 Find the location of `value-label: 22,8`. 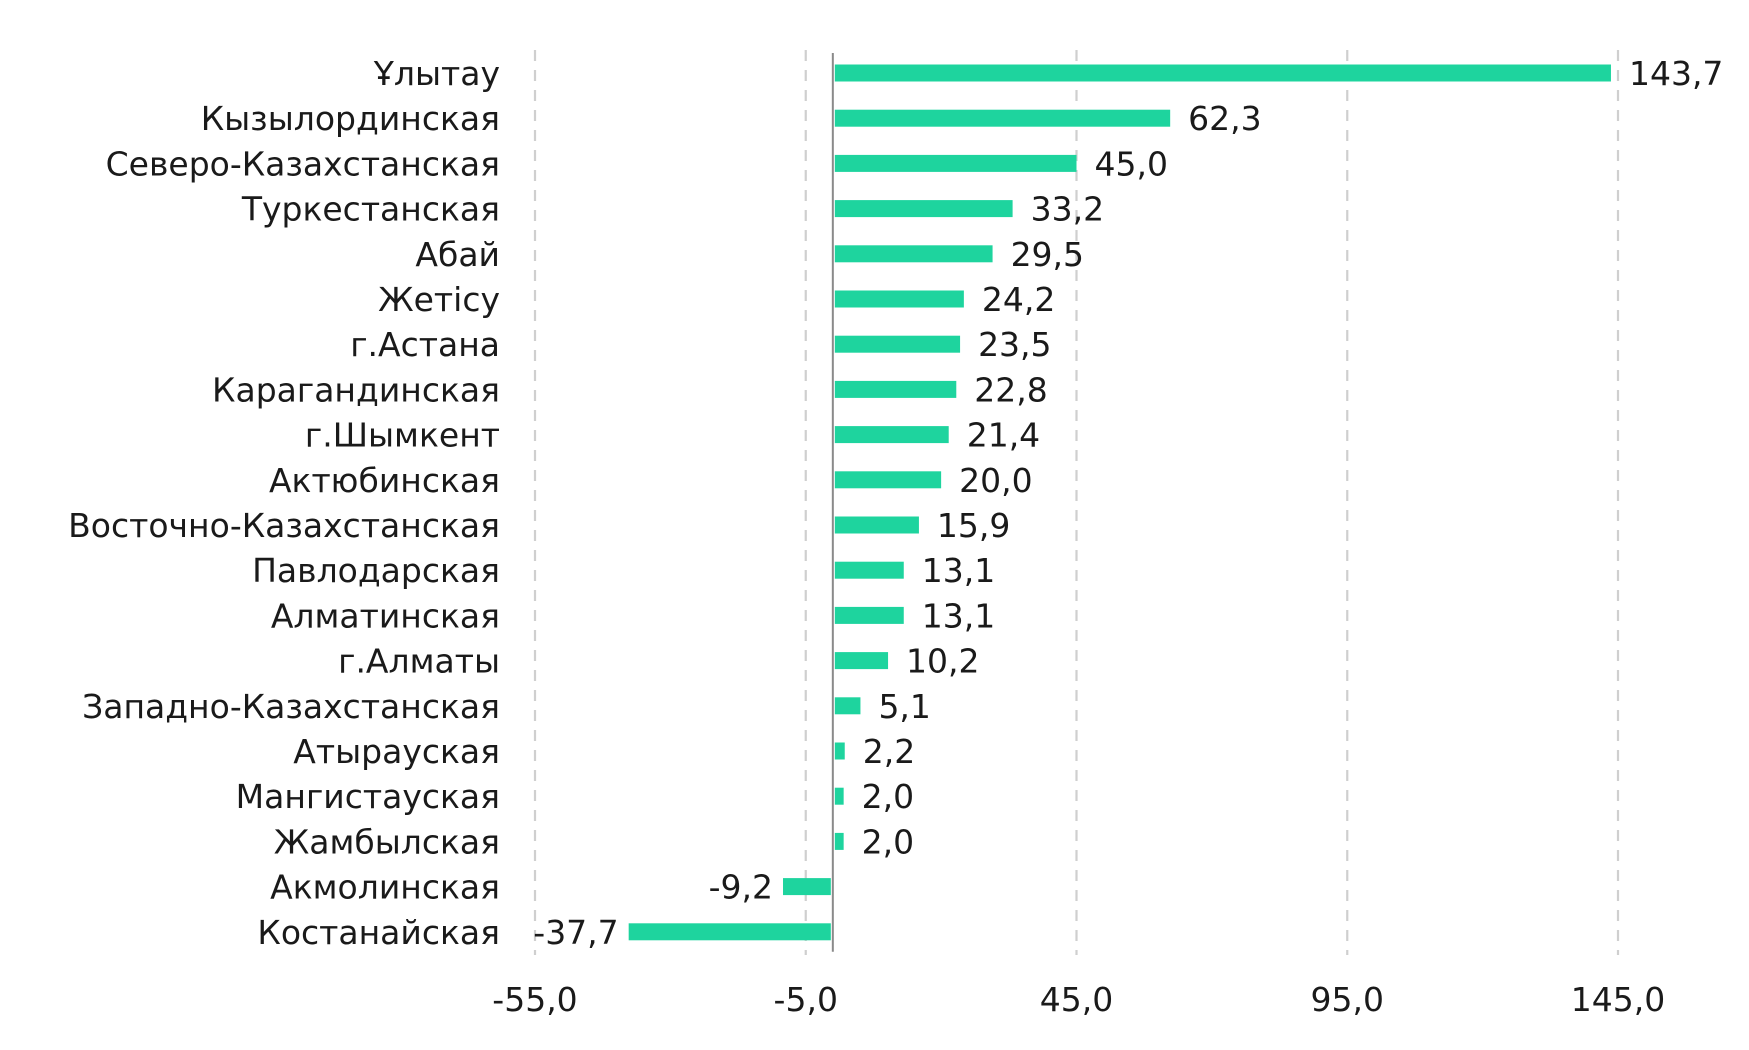

value-label: 22,8 is located at coordinates (1010, 389).